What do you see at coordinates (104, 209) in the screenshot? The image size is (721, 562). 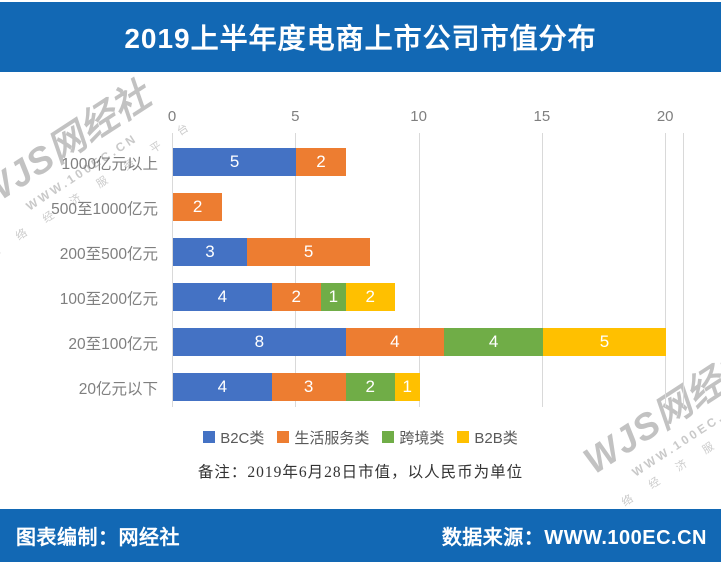 I see `category-label: 500至1000亿元` at bounding box center [104, 209].